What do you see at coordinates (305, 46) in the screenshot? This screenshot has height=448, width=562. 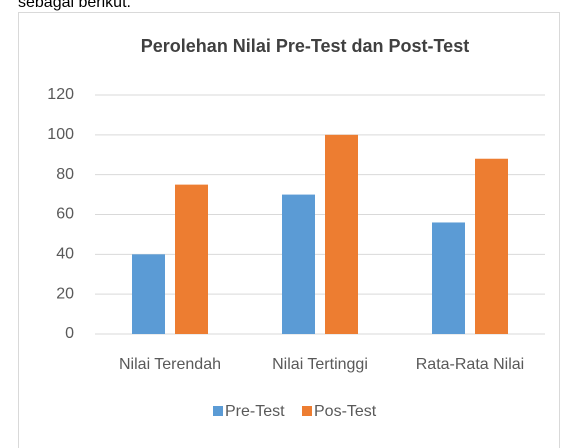 I see `chart-title: Perolehan Nilai Pre-Test dan Post-Test` at bounding box center [305, 46].